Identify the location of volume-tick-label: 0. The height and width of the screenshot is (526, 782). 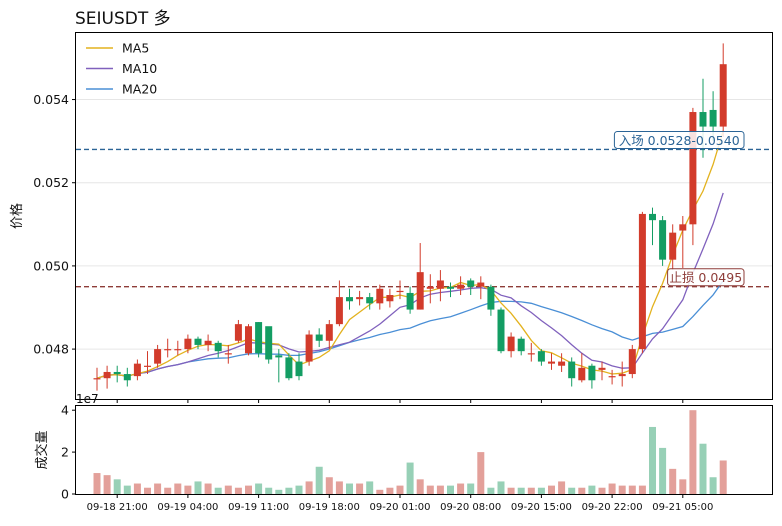
(65, 494).